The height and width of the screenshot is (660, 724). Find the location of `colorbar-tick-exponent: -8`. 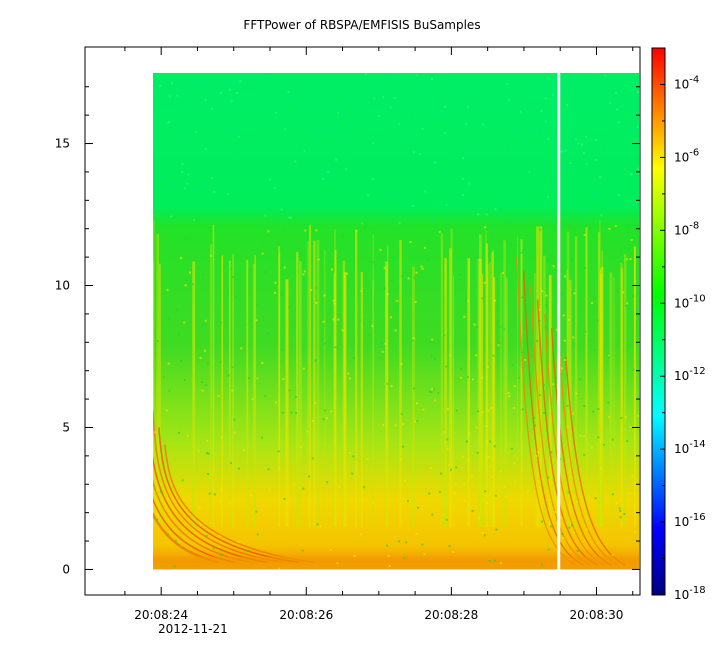

colorbar-tick-exponent: -8 is located at coordinates (694, 225).